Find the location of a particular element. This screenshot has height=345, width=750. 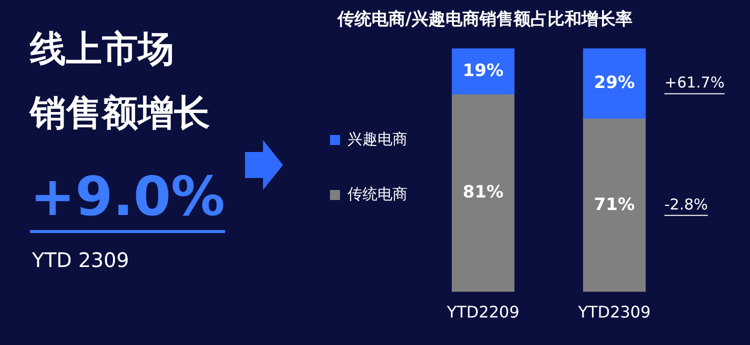

data-label: 29% is located at coordinates (614, 83).